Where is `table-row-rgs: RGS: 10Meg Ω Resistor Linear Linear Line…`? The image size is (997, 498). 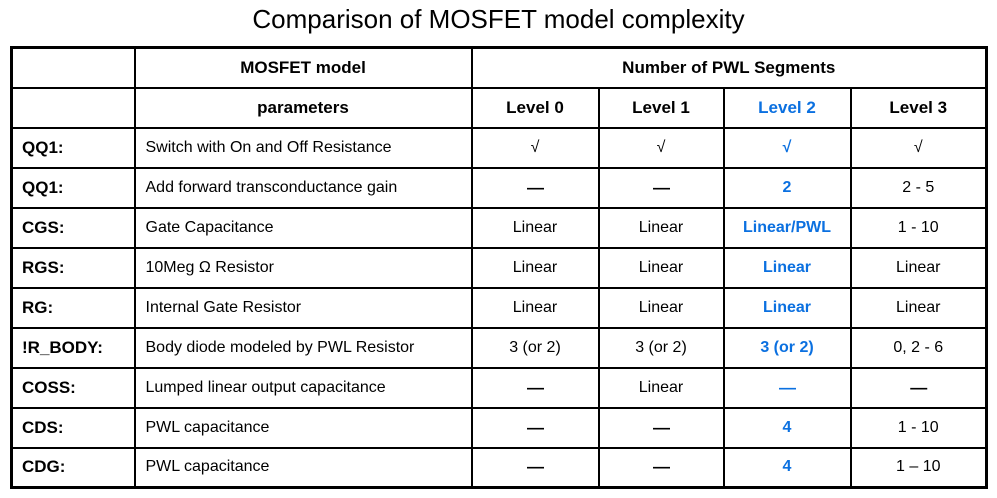 table-row-rgs: RGS: 10Meg Ω Resistor Linear Linear Line… is located at coordinates (499, 267).